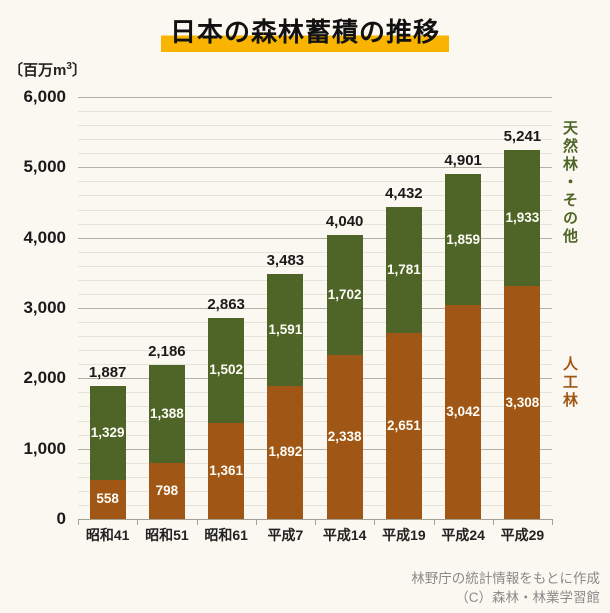  I want to click on chart-title: 日本の森林蓄積の推移, so click(304, 34).